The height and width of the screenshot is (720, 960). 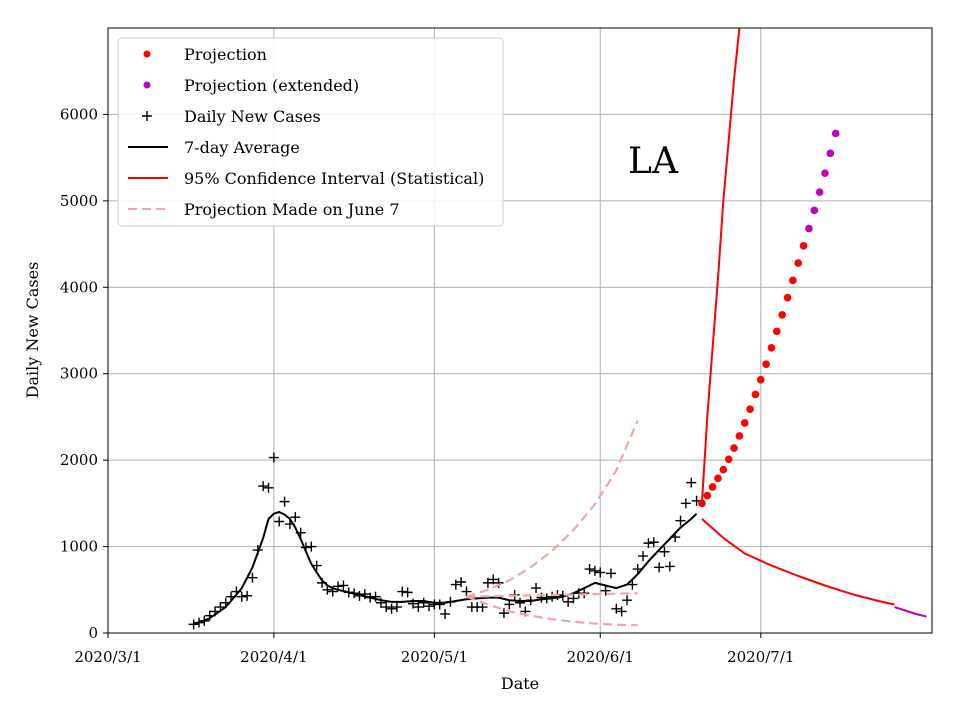 What do you see at coordinates (252, 116) in the screenshot?
I see `legend-label: Daily New Cases` at bounding box center [252, 116].